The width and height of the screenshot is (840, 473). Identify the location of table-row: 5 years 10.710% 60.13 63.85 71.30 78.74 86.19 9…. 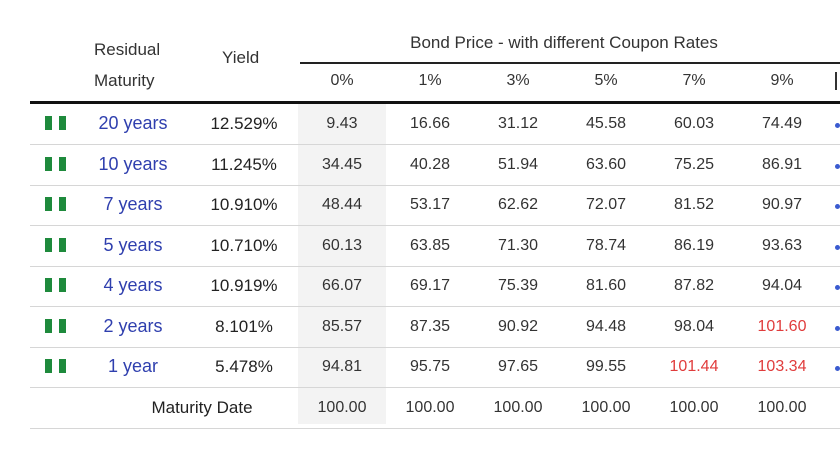
(435, 246).